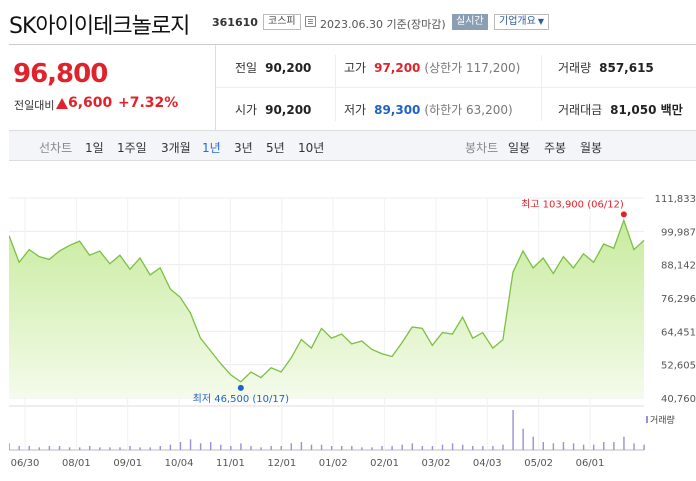  Describe the element at coordinates (678, 332) in the screenshot. I see `y-tick-label: 64,451` at that location.